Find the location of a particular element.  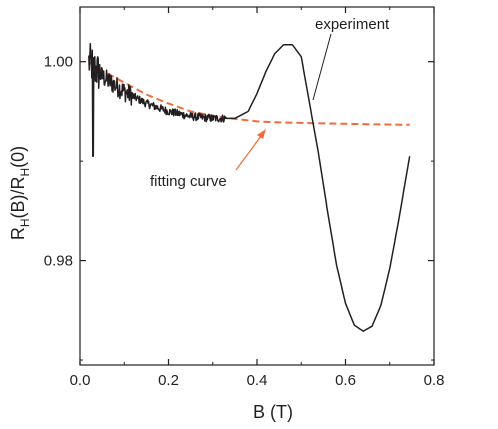

annotation-fitting-curve: fitting curve is located at coordinates (188, 181).